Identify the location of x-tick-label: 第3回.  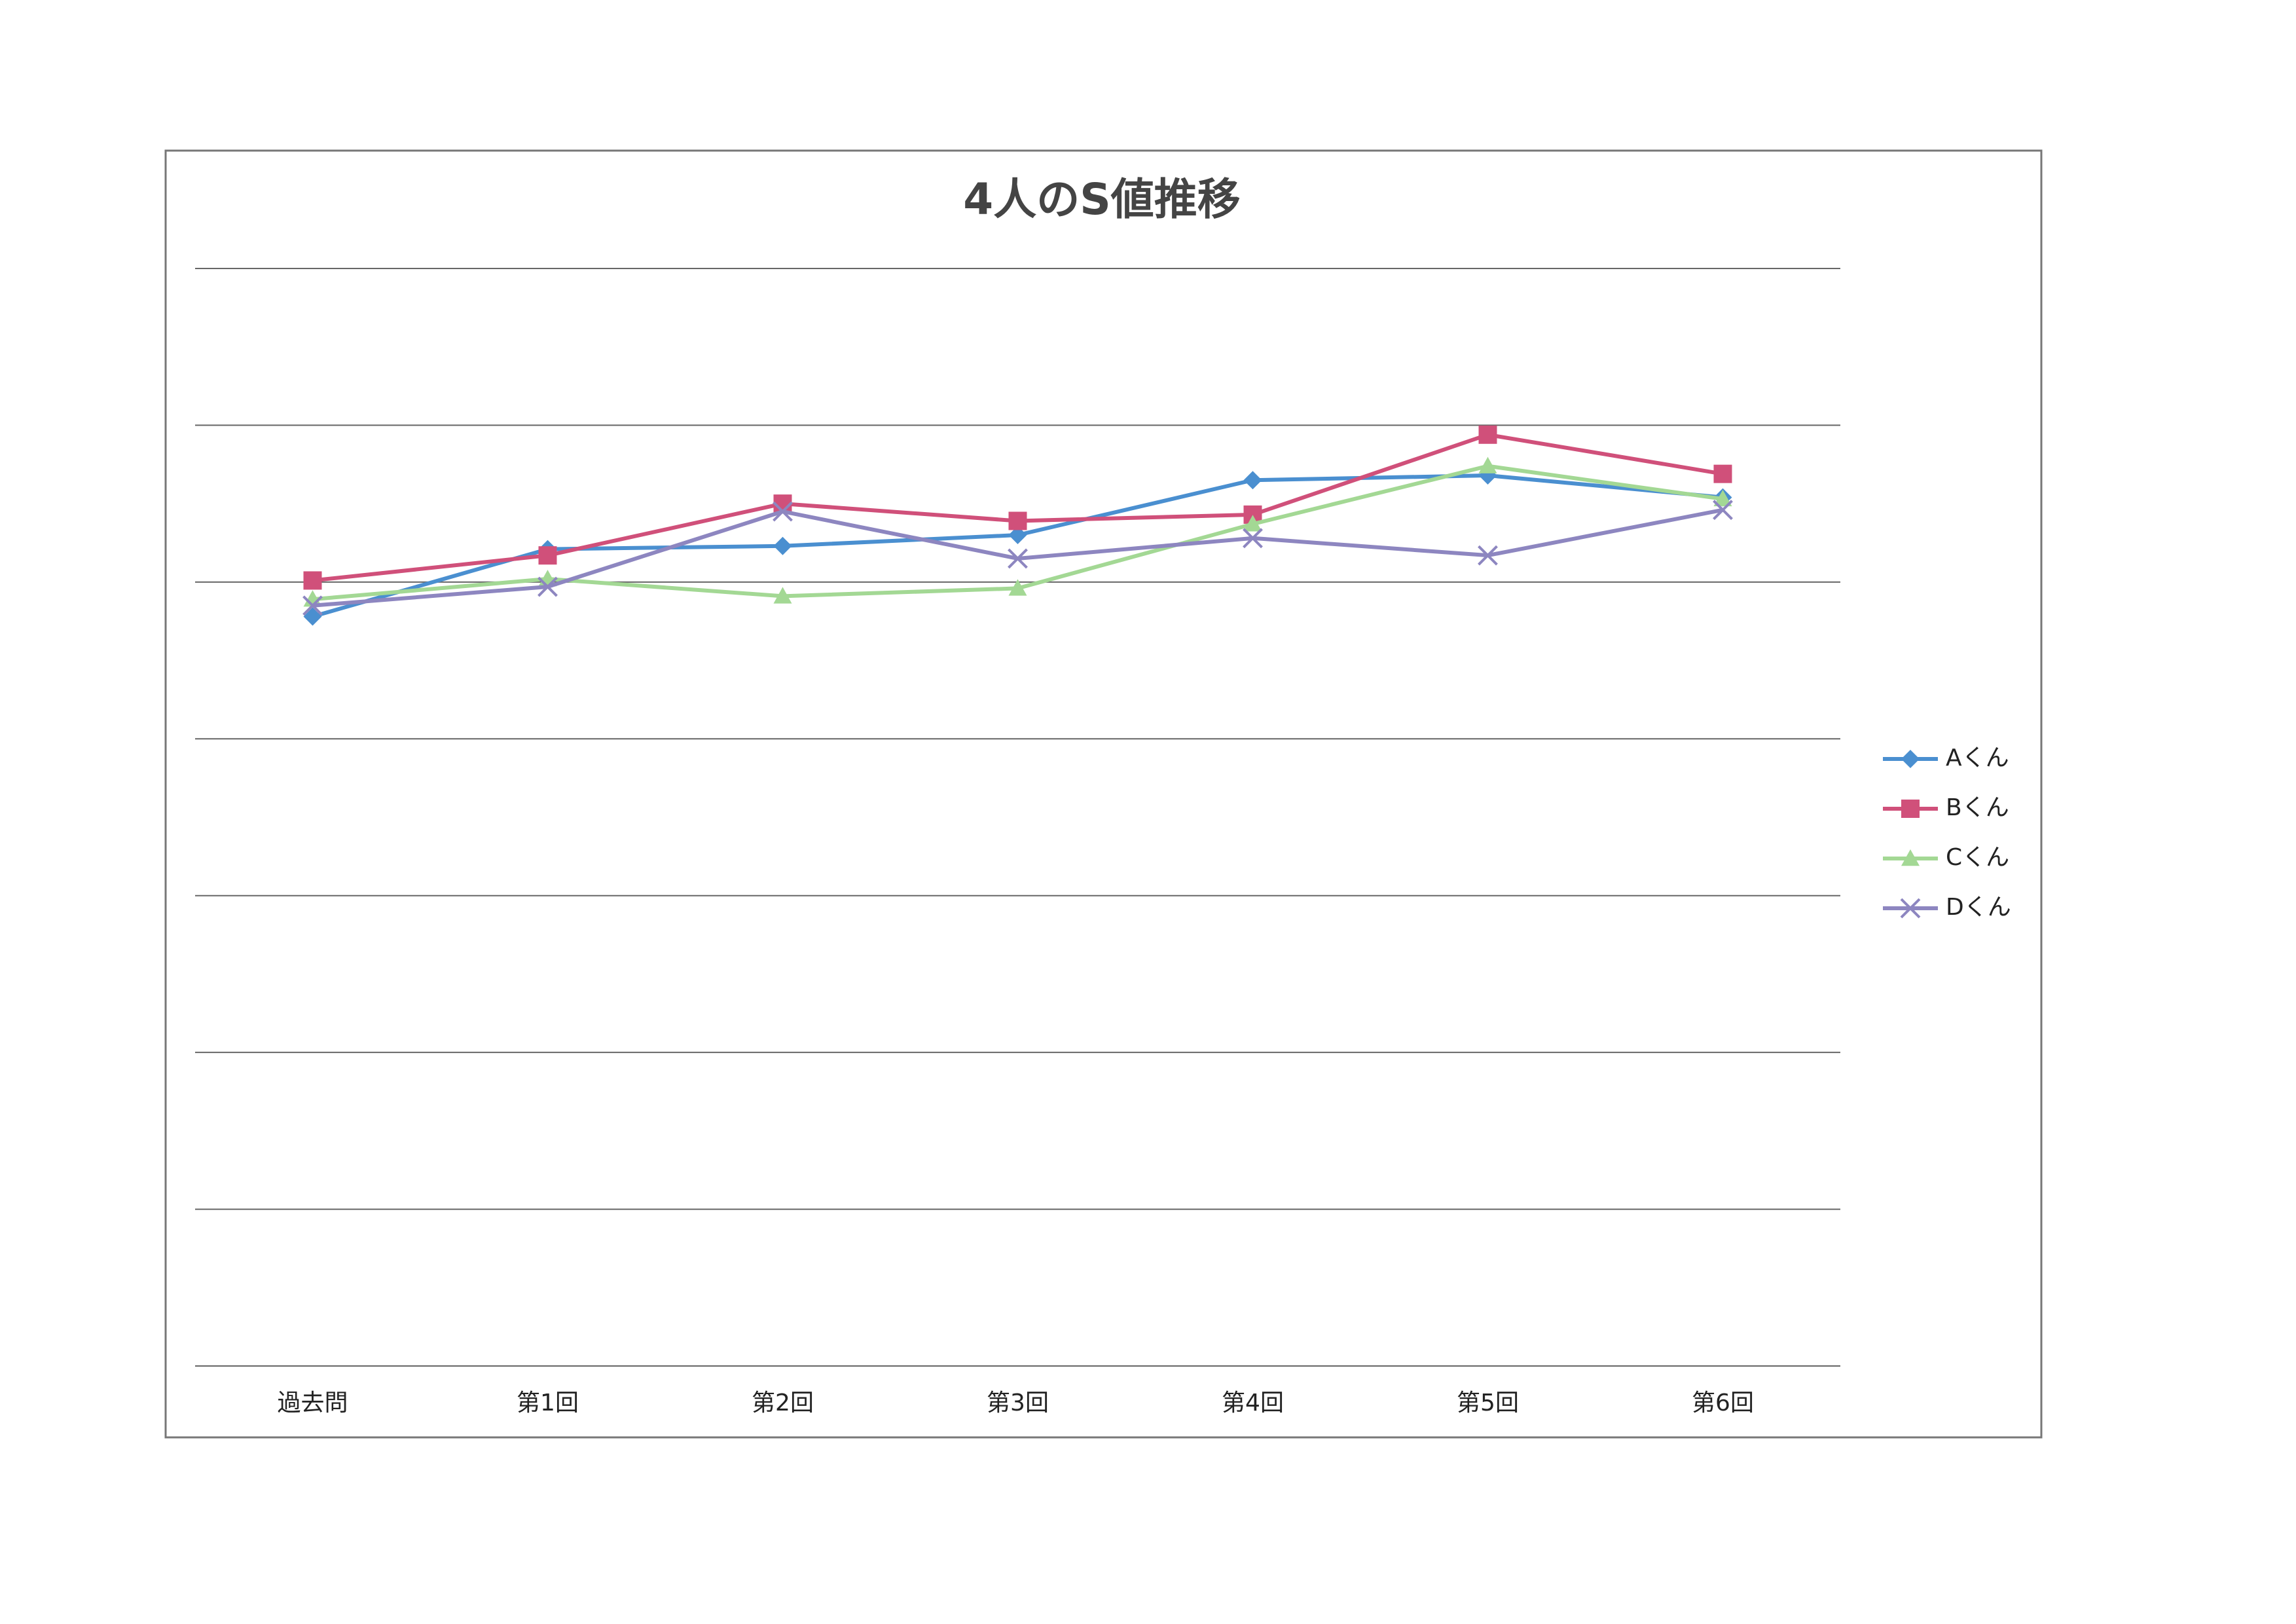
(1018, 1403).